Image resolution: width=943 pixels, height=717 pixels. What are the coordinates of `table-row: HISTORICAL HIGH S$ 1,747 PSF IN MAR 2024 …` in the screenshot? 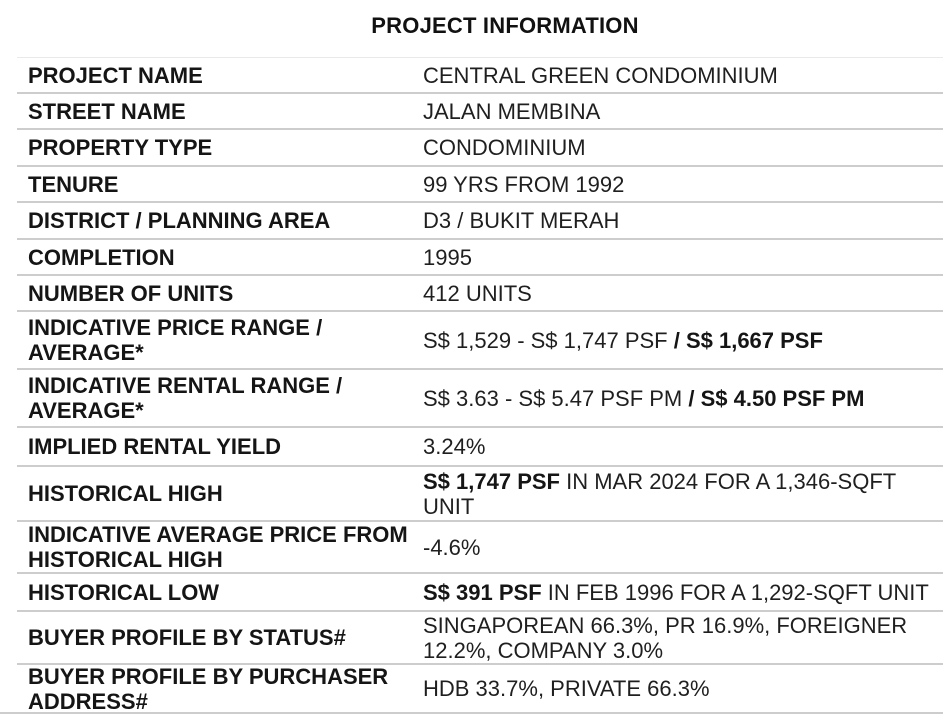 It's located at (480, 494).